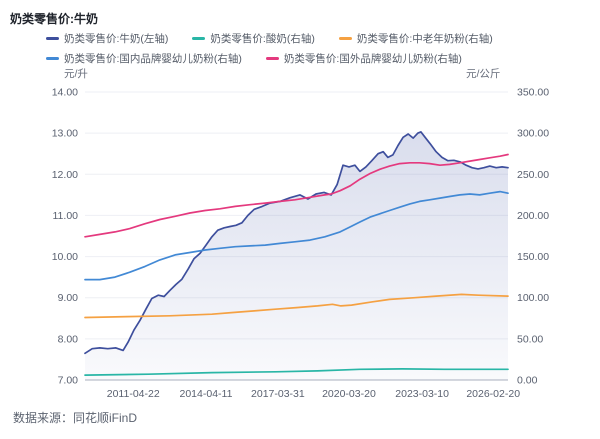 Image resolution: width=600 pixels, height=439 pixels. I want to click on legend-item-domestic-infant-formula: 奶类零售价:国内品牌婴幼儿奶粉(右轴), so click(144, 58).